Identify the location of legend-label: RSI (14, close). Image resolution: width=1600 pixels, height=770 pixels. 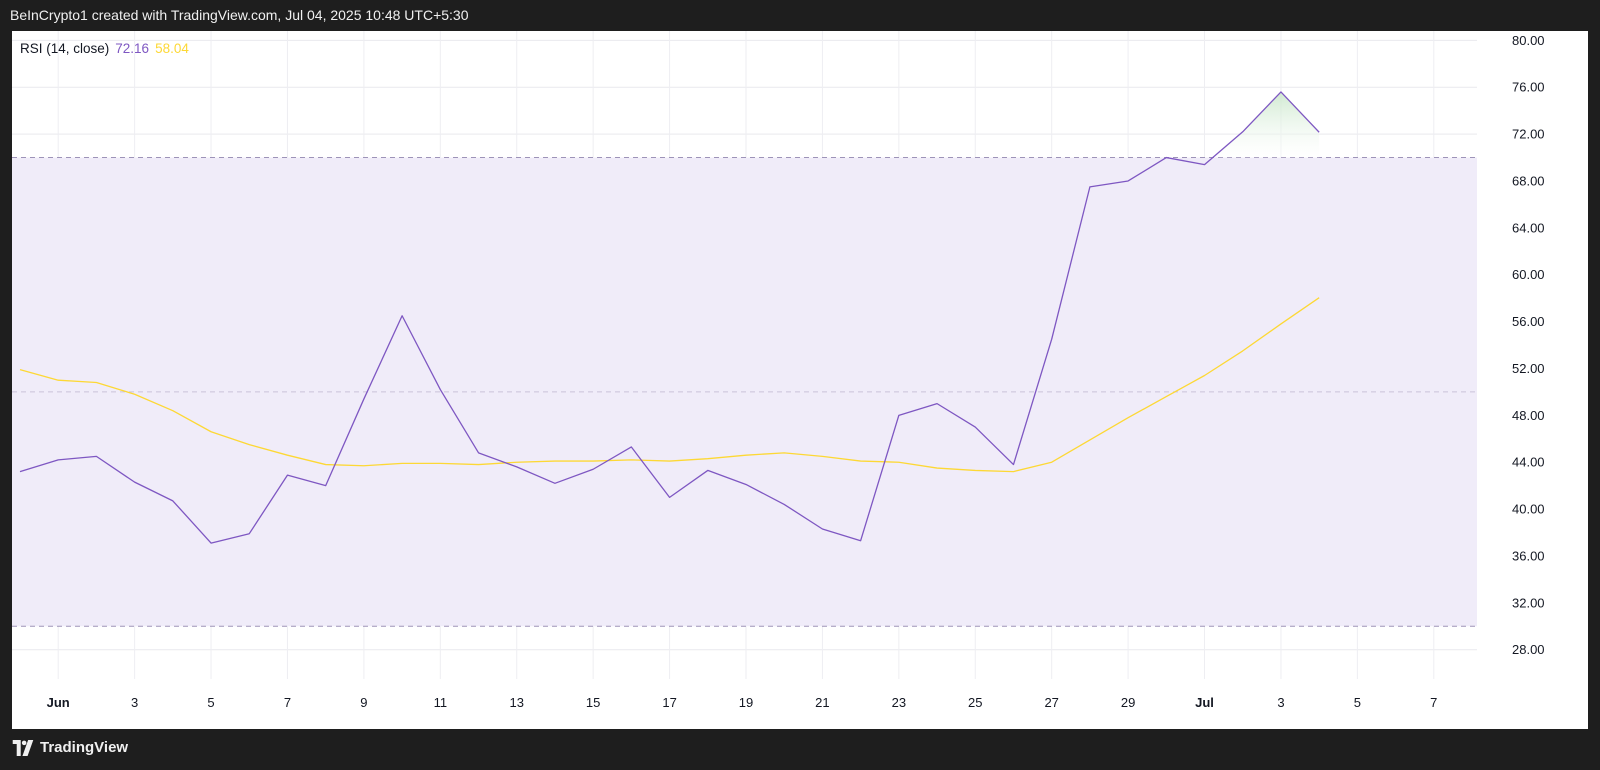
(65, 48).